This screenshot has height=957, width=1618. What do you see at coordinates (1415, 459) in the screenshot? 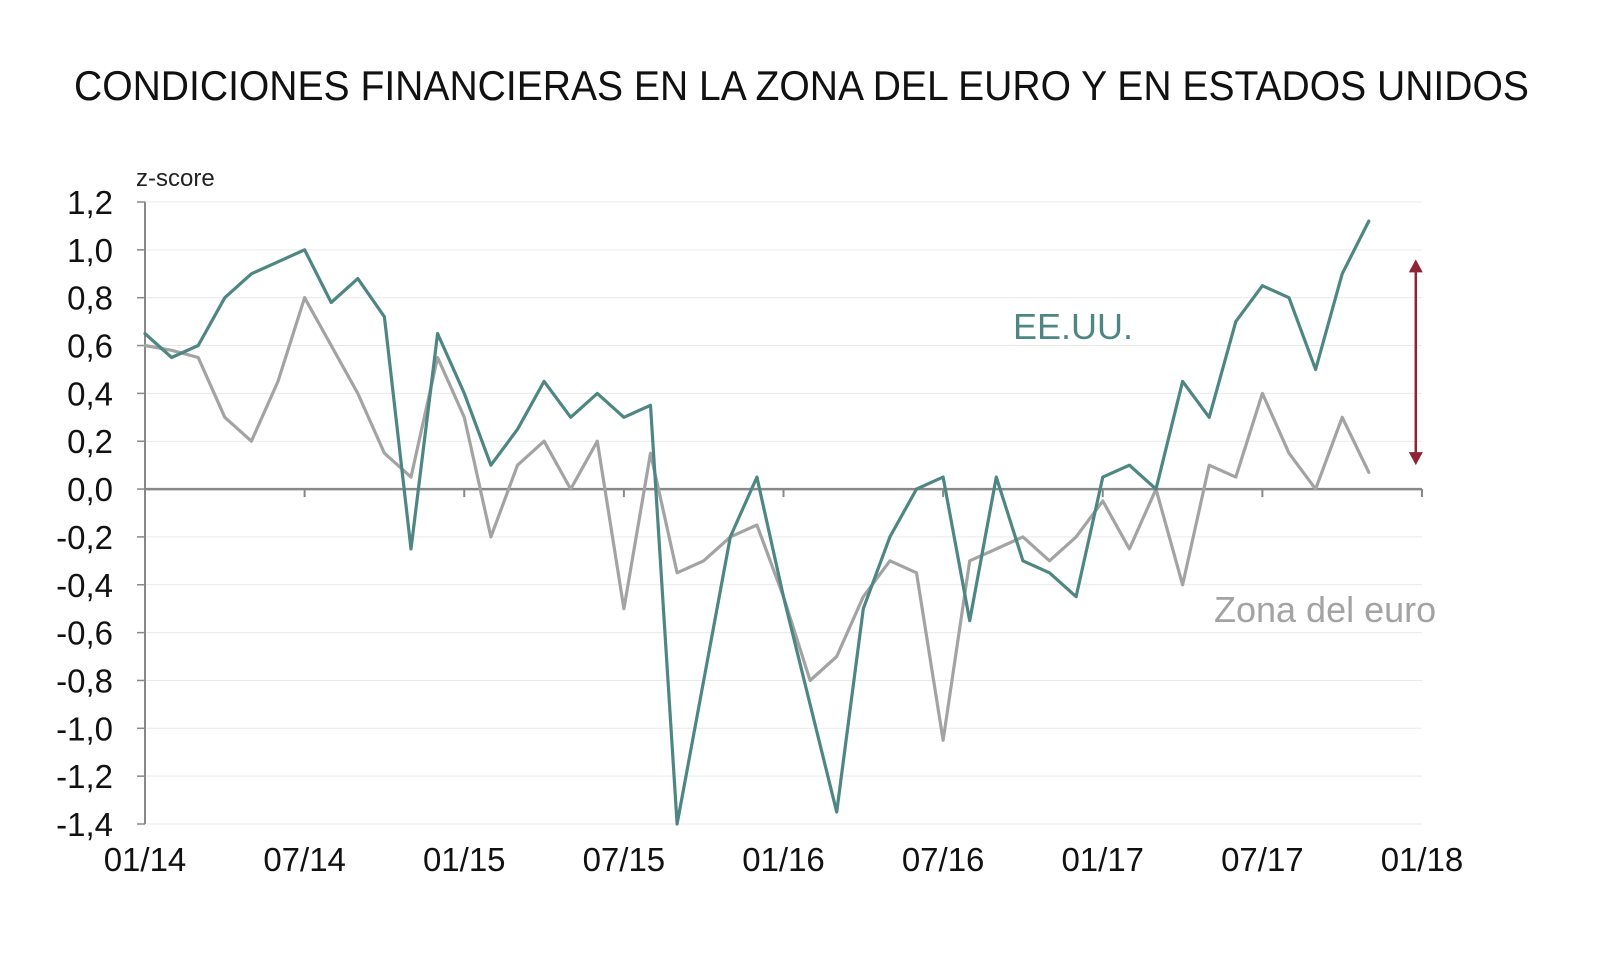
I see `gap-arrow-head-bottom` at bounding box center [1415, 459].